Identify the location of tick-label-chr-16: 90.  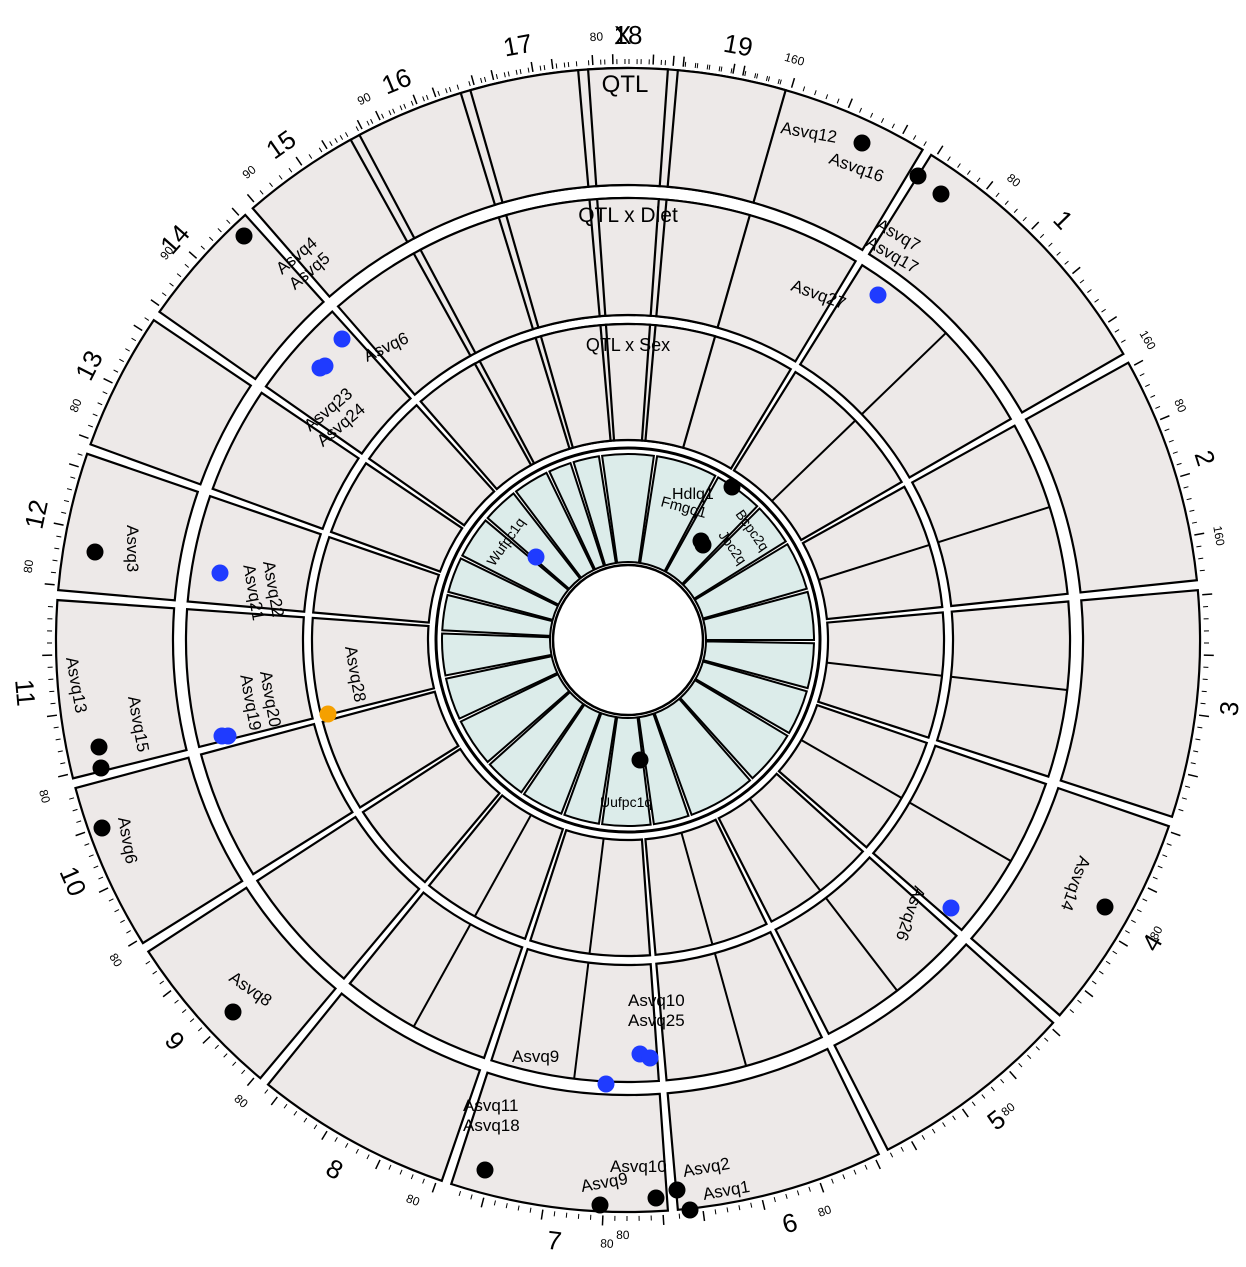
(249, 171).